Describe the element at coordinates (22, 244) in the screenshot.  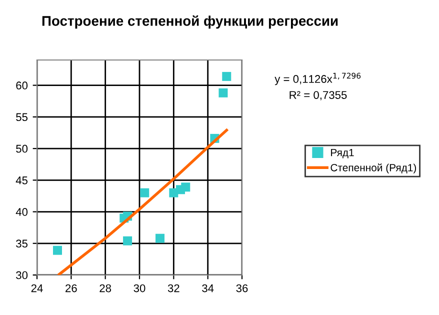
I see `y-tick-label: 35` at that location.